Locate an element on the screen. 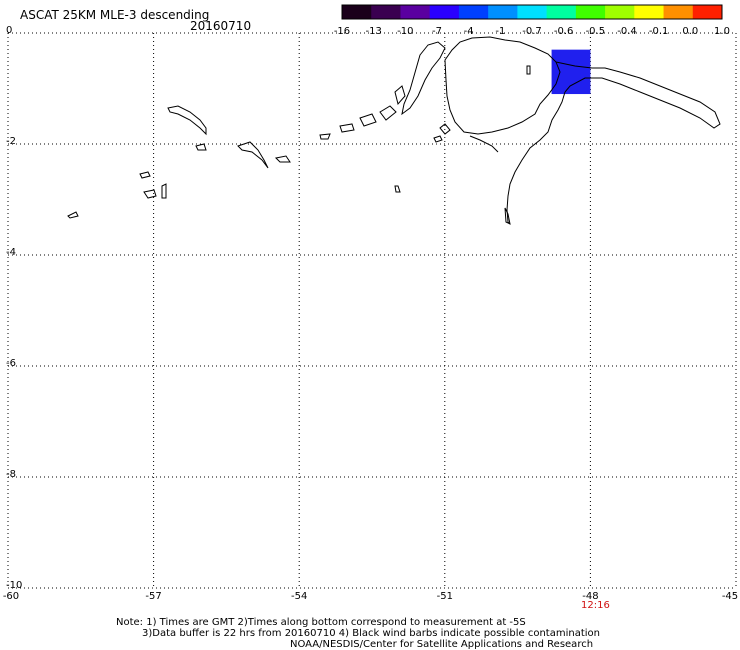  x-tick-label: -45 is located at coordinates (730, 596).